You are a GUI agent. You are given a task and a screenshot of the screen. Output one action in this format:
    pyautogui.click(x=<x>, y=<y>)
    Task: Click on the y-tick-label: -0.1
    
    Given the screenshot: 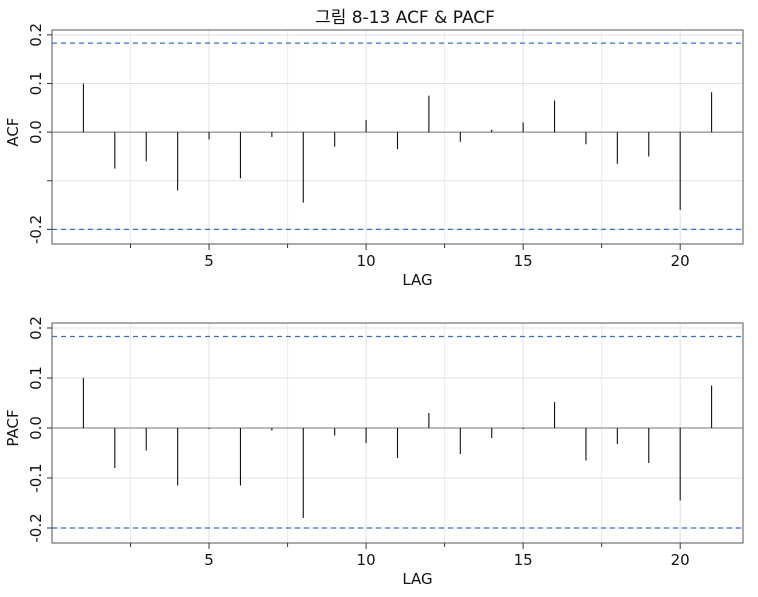 What is the action you would take?
    pyautogui.click(x=36, y=477)
    